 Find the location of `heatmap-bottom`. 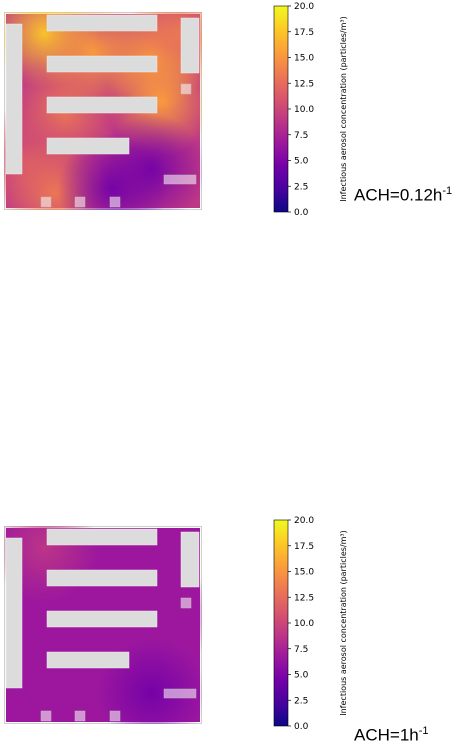

heatmap-bottom is located at coordinates (103, 625).